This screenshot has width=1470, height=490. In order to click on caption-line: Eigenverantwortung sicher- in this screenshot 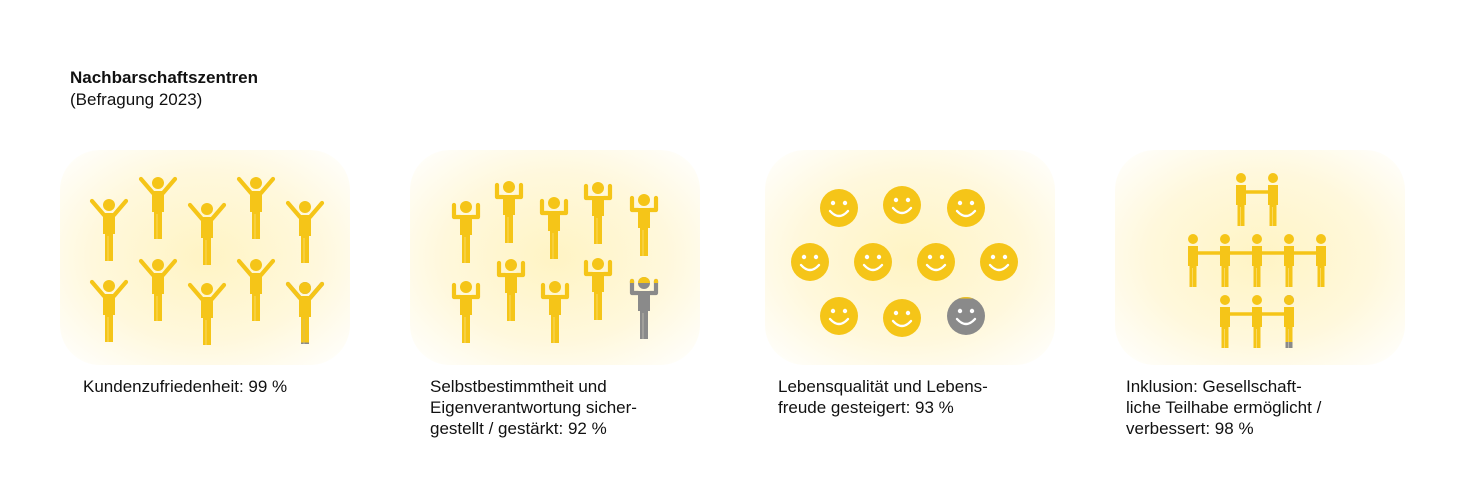, I will do `click(533, 407)`.